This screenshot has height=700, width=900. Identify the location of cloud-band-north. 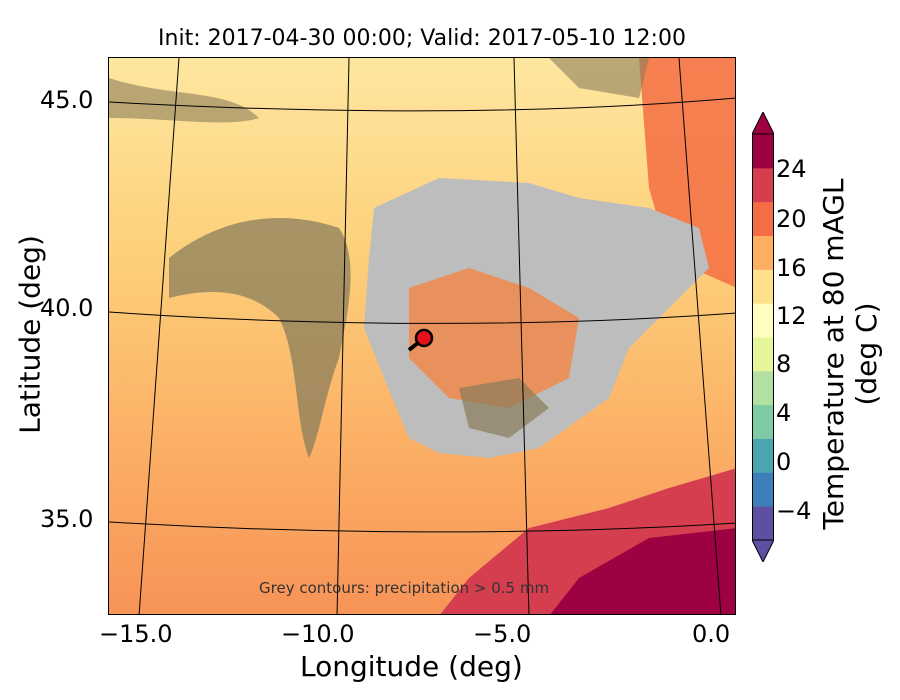
(184, 100).